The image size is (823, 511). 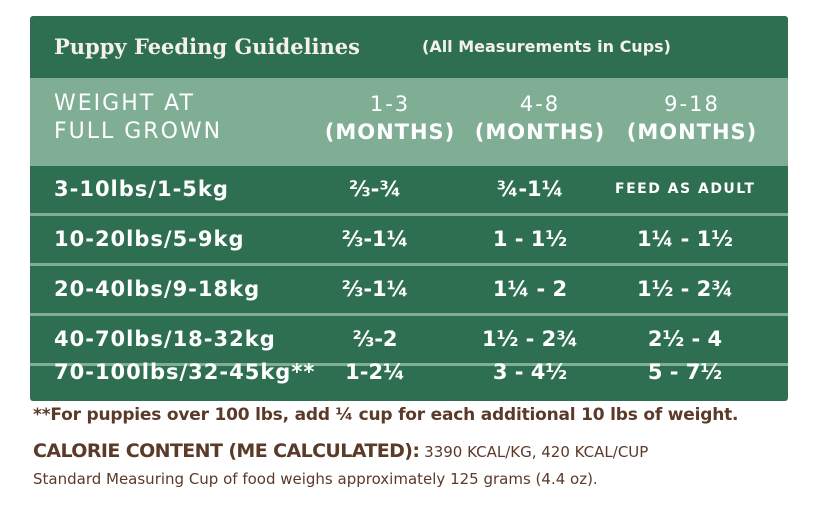 What do you see at coordinates (390, 118) in the screenshot?
I see `column-header-1-3: 1-3 (MONTHS)` at bounding box center [390, 118].